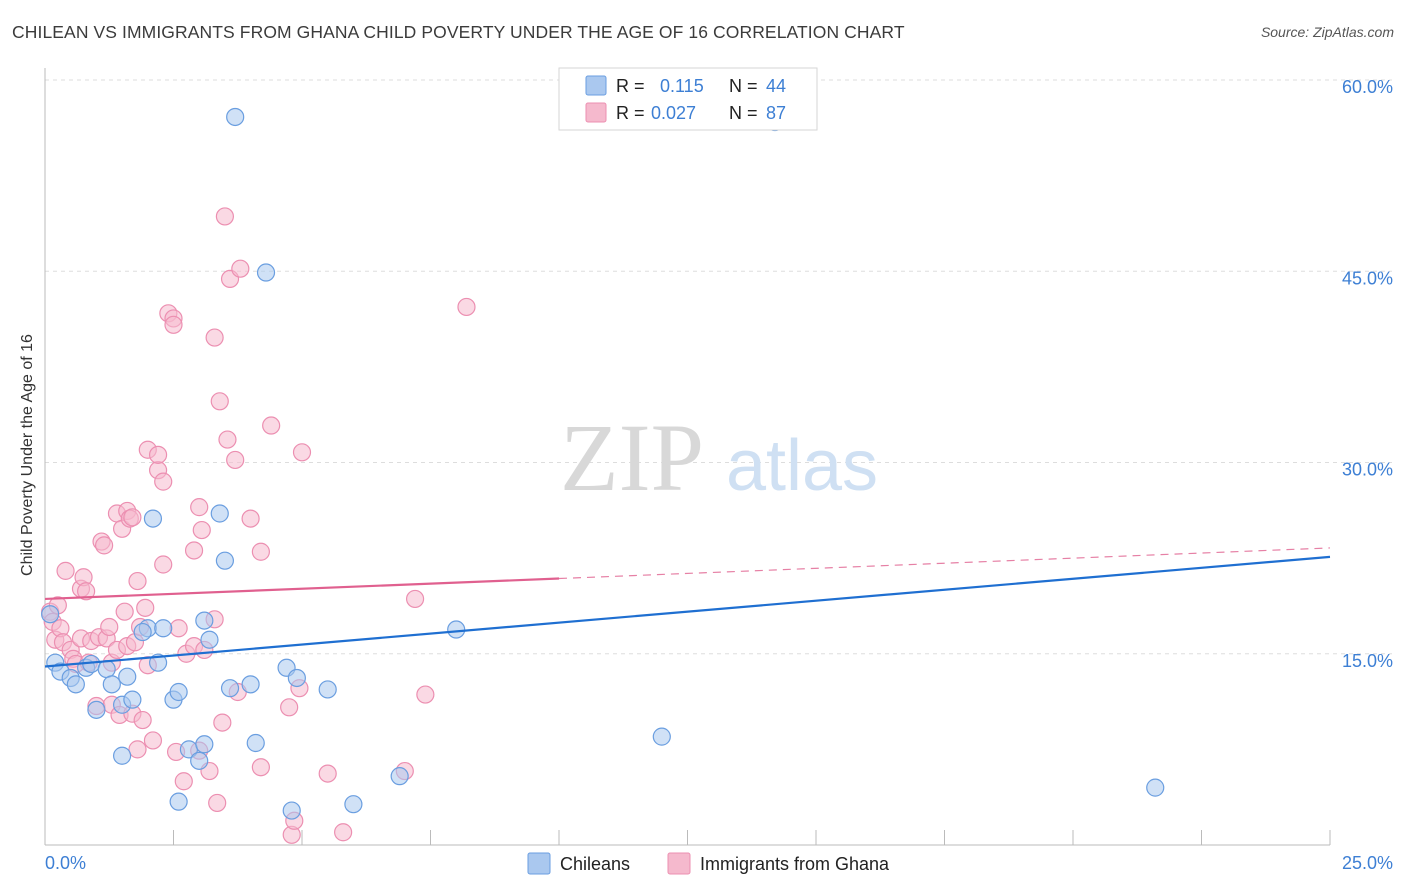  What do you see at coordinates (795, 864) in the screenshot?
I see `series-legend-label-ghana: Immigrants from Ghana` at bounding box center [795, 864].